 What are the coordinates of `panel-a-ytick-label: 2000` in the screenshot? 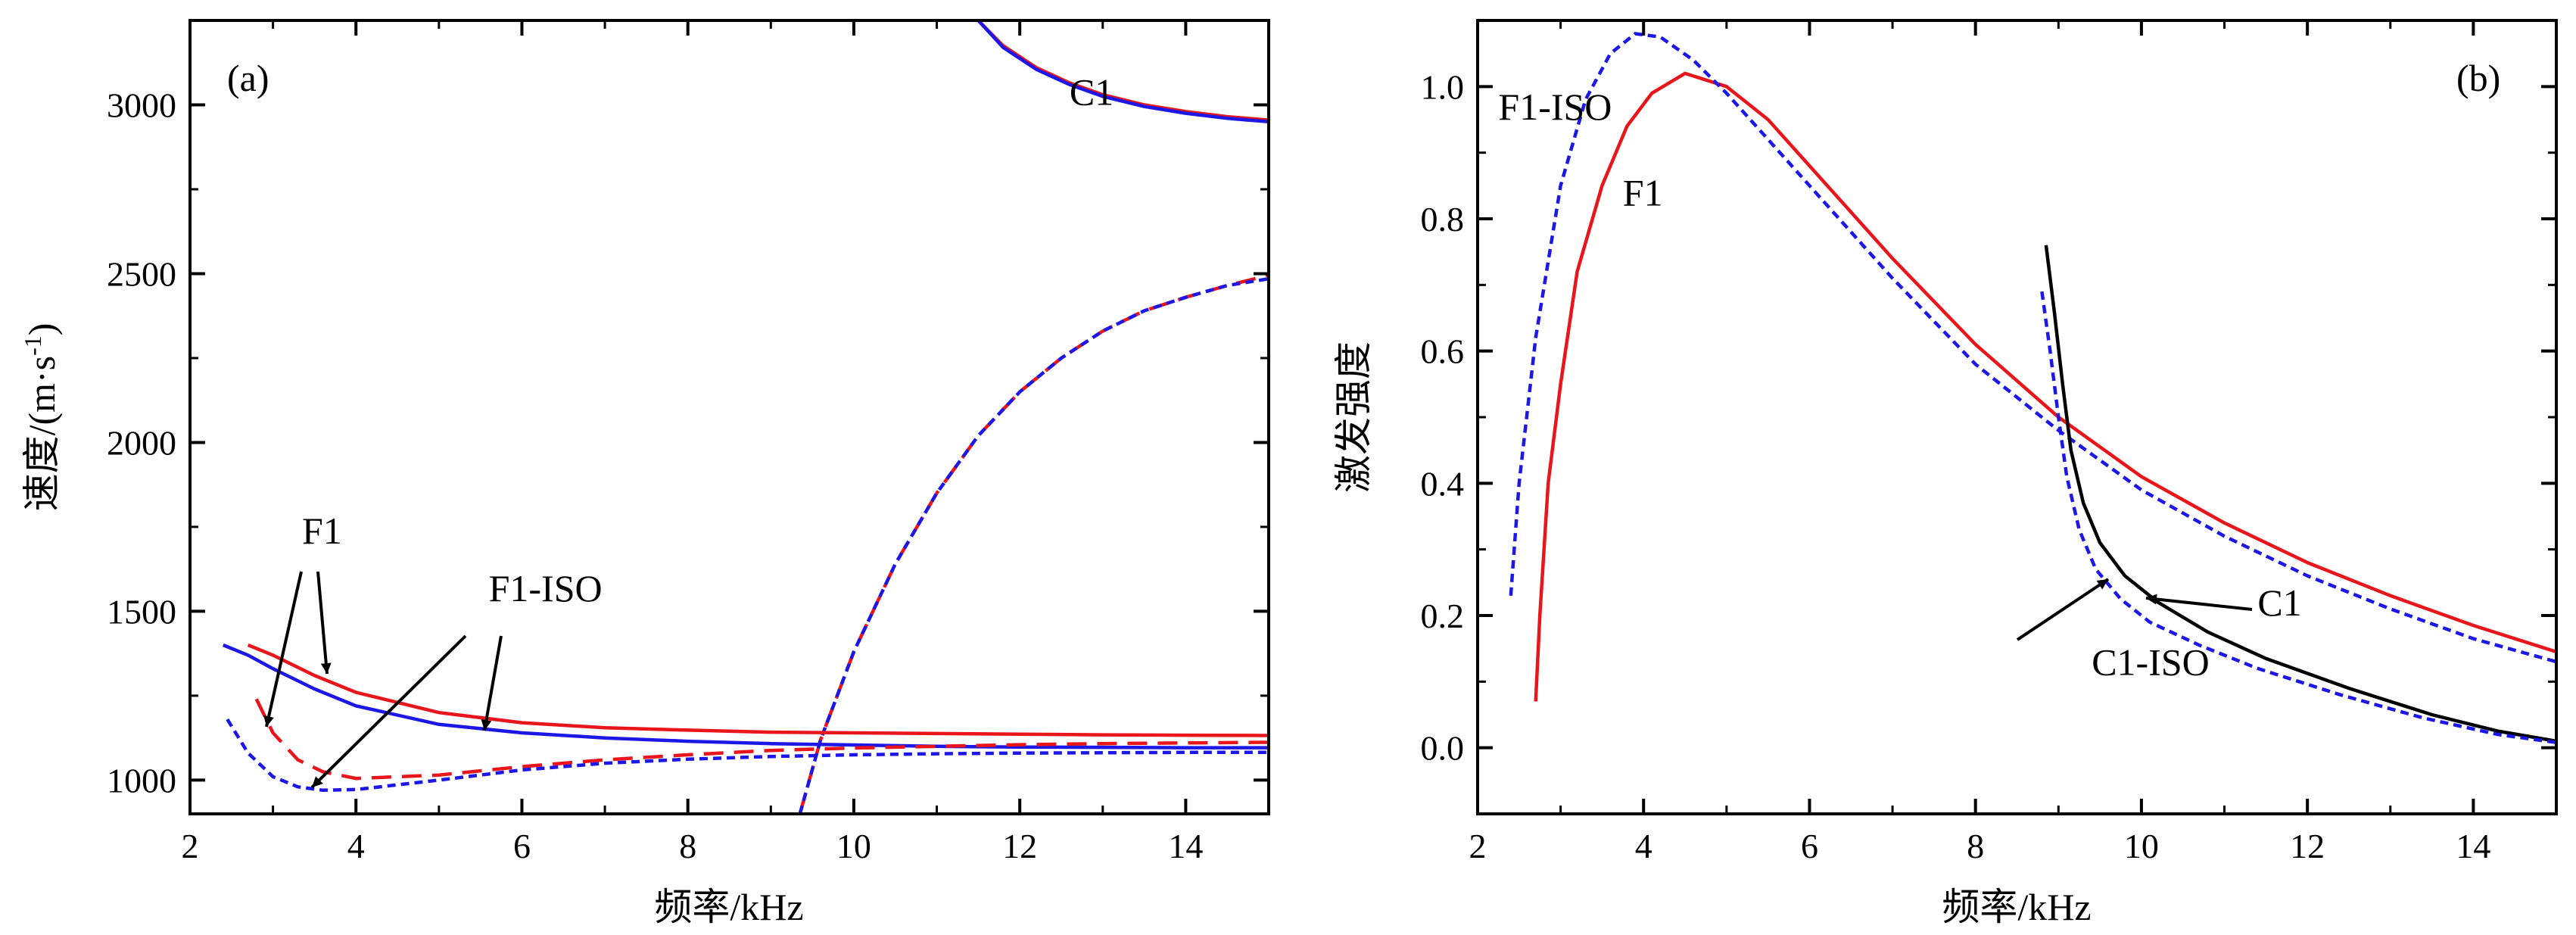 It's located at (141, 443).